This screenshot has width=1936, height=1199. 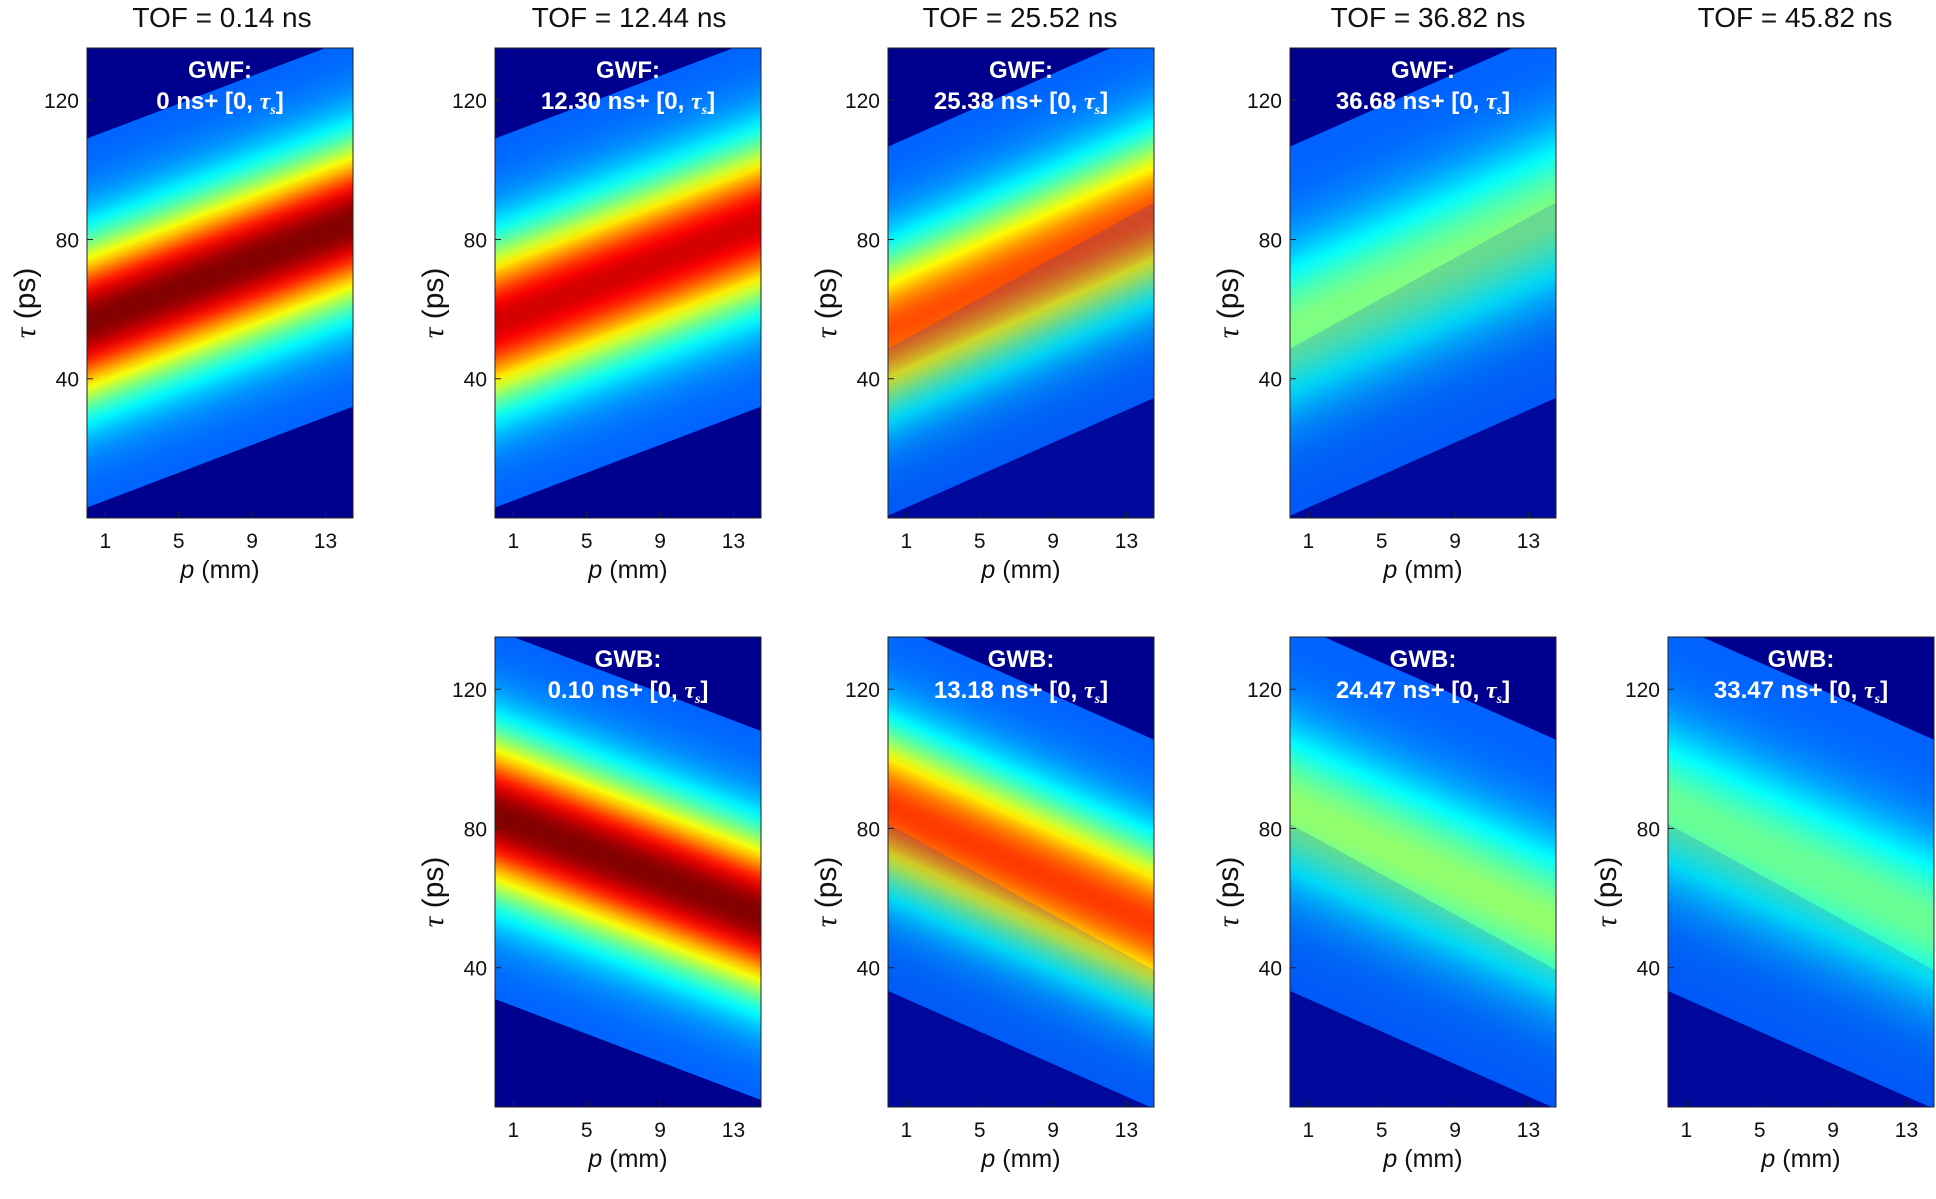 I want to click on column-title: TOF = 12.44 ns, so click(x=629, y=17).